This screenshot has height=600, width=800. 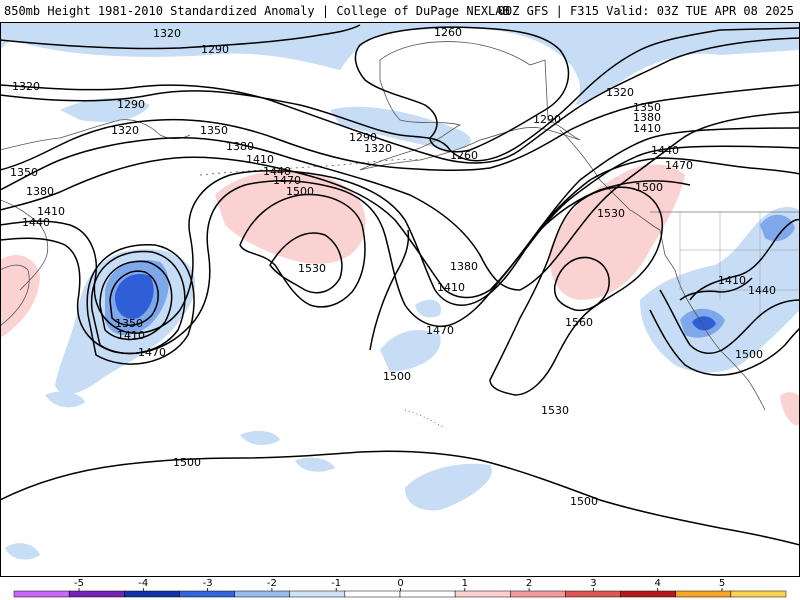 What do you see at coordinates (722, 583) in the screenshot?
I see `colorbar-tick-label: 5` at bounding box center [722, 583].